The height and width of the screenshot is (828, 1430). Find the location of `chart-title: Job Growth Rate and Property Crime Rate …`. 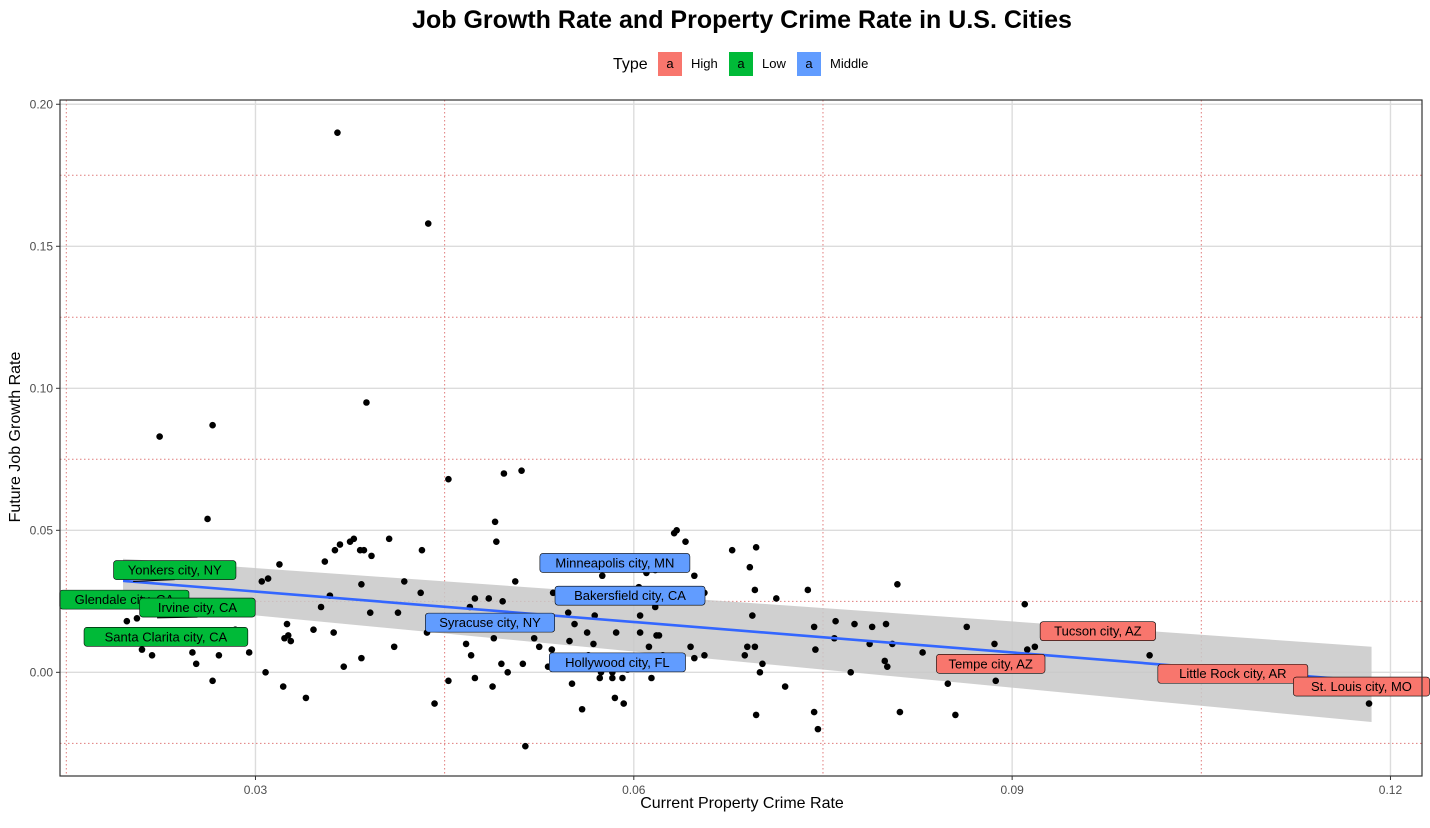

chart-title: Job Growth Rate and Property Crime Rate … is located at coordinates (742, 20).